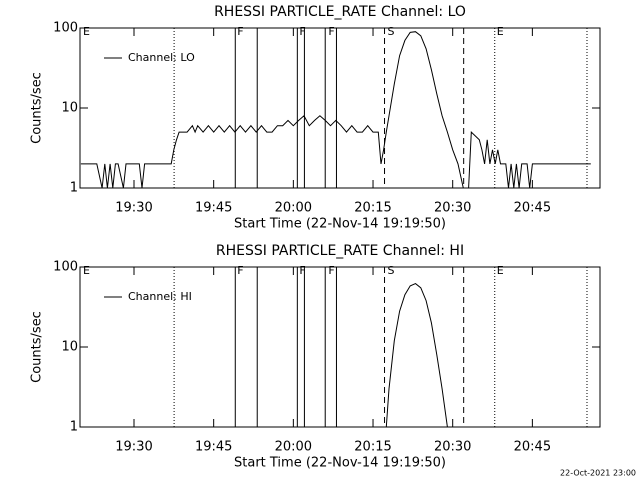 The width and height of the screenshot is (640, 480). Describe the element at coordinates (161, 57) in the screenshot. I see `legend-label: Channel: LO` at that location.